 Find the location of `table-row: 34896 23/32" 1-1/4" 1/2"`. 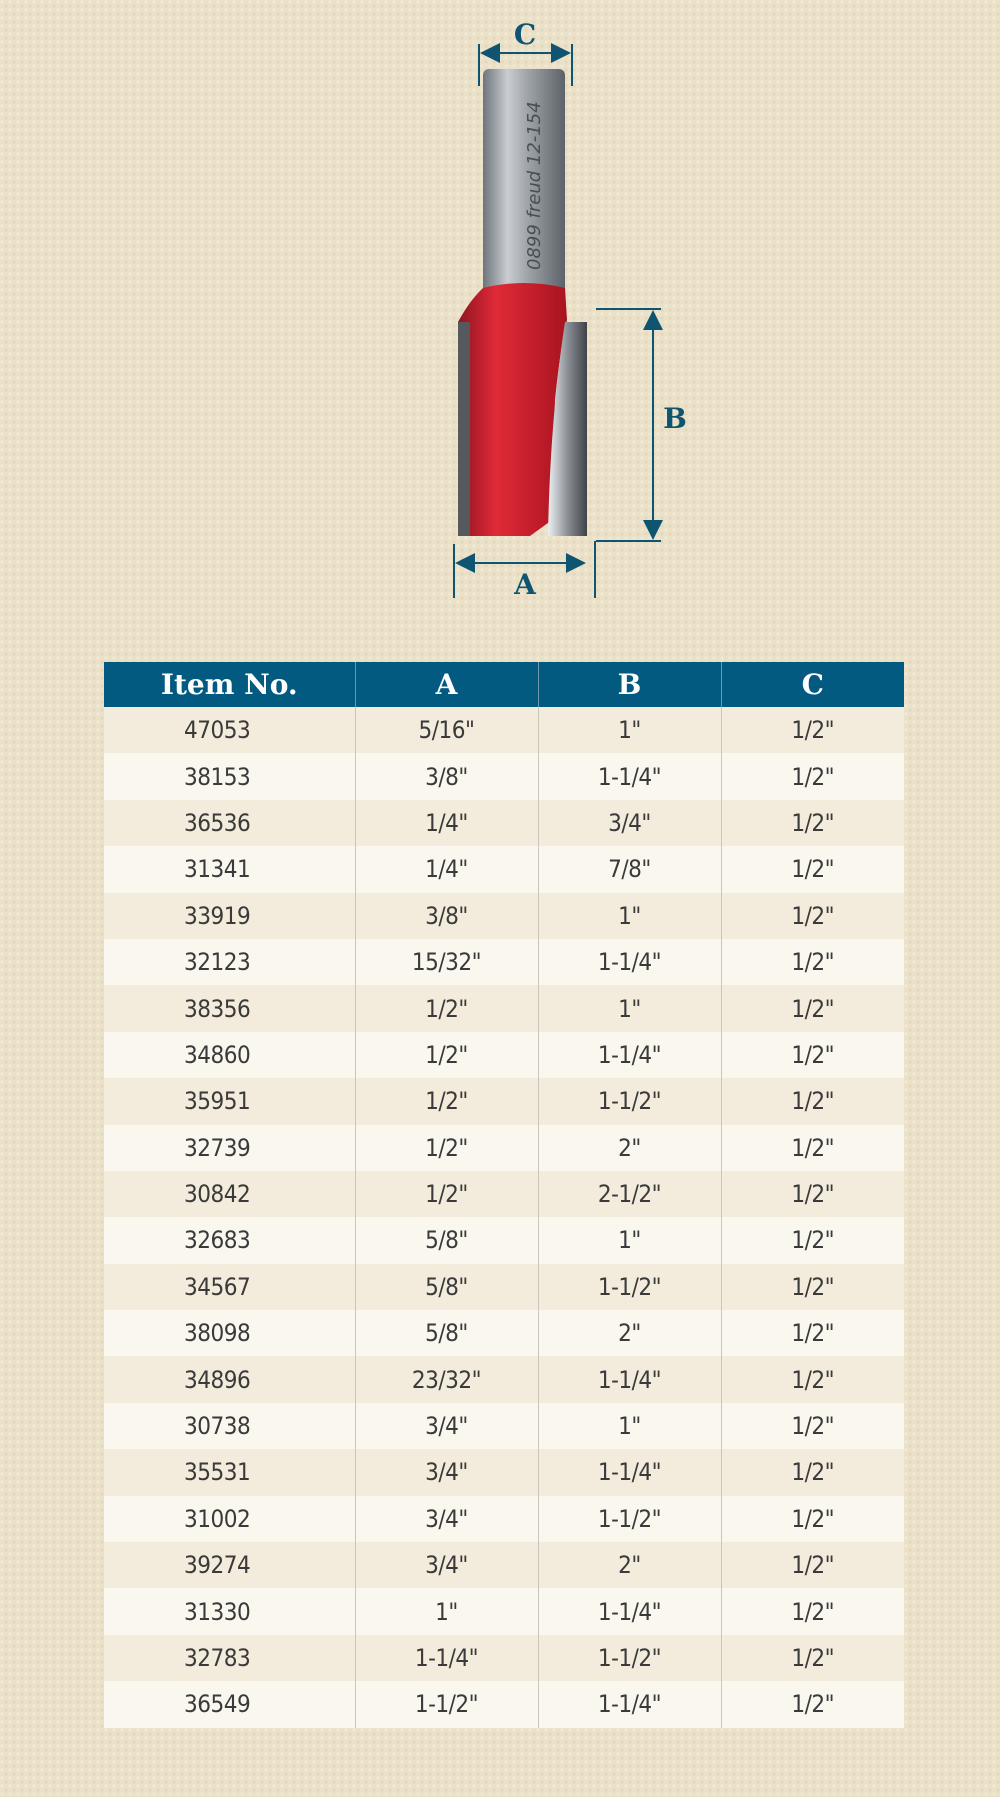

table-row: 34896 23/32" 1-1/4" 1/2" is located at coordinates (504, 1379).